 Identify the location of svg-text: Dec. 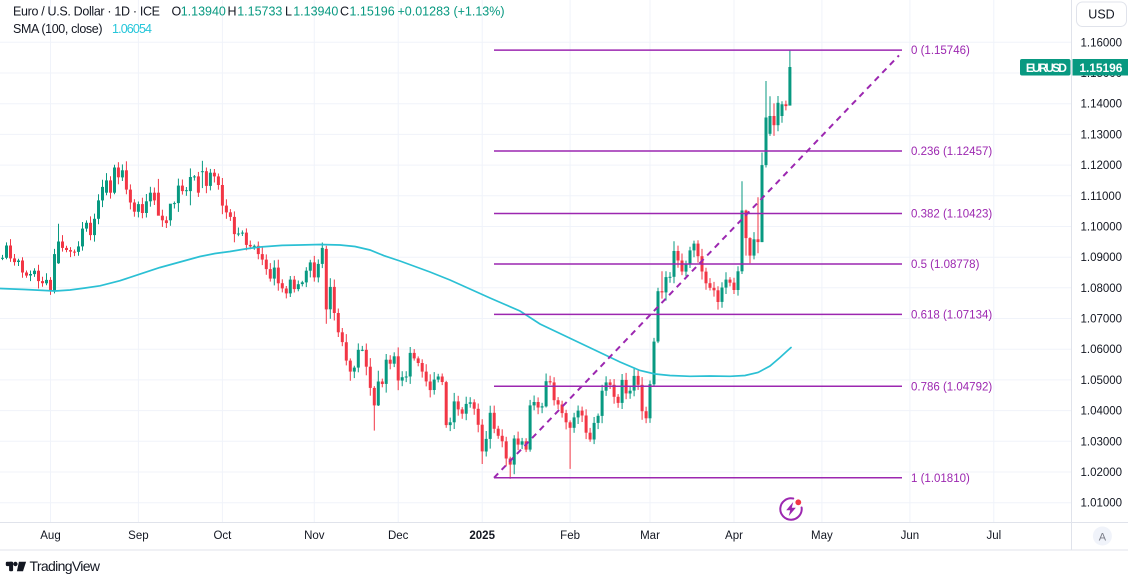
(398, 536).